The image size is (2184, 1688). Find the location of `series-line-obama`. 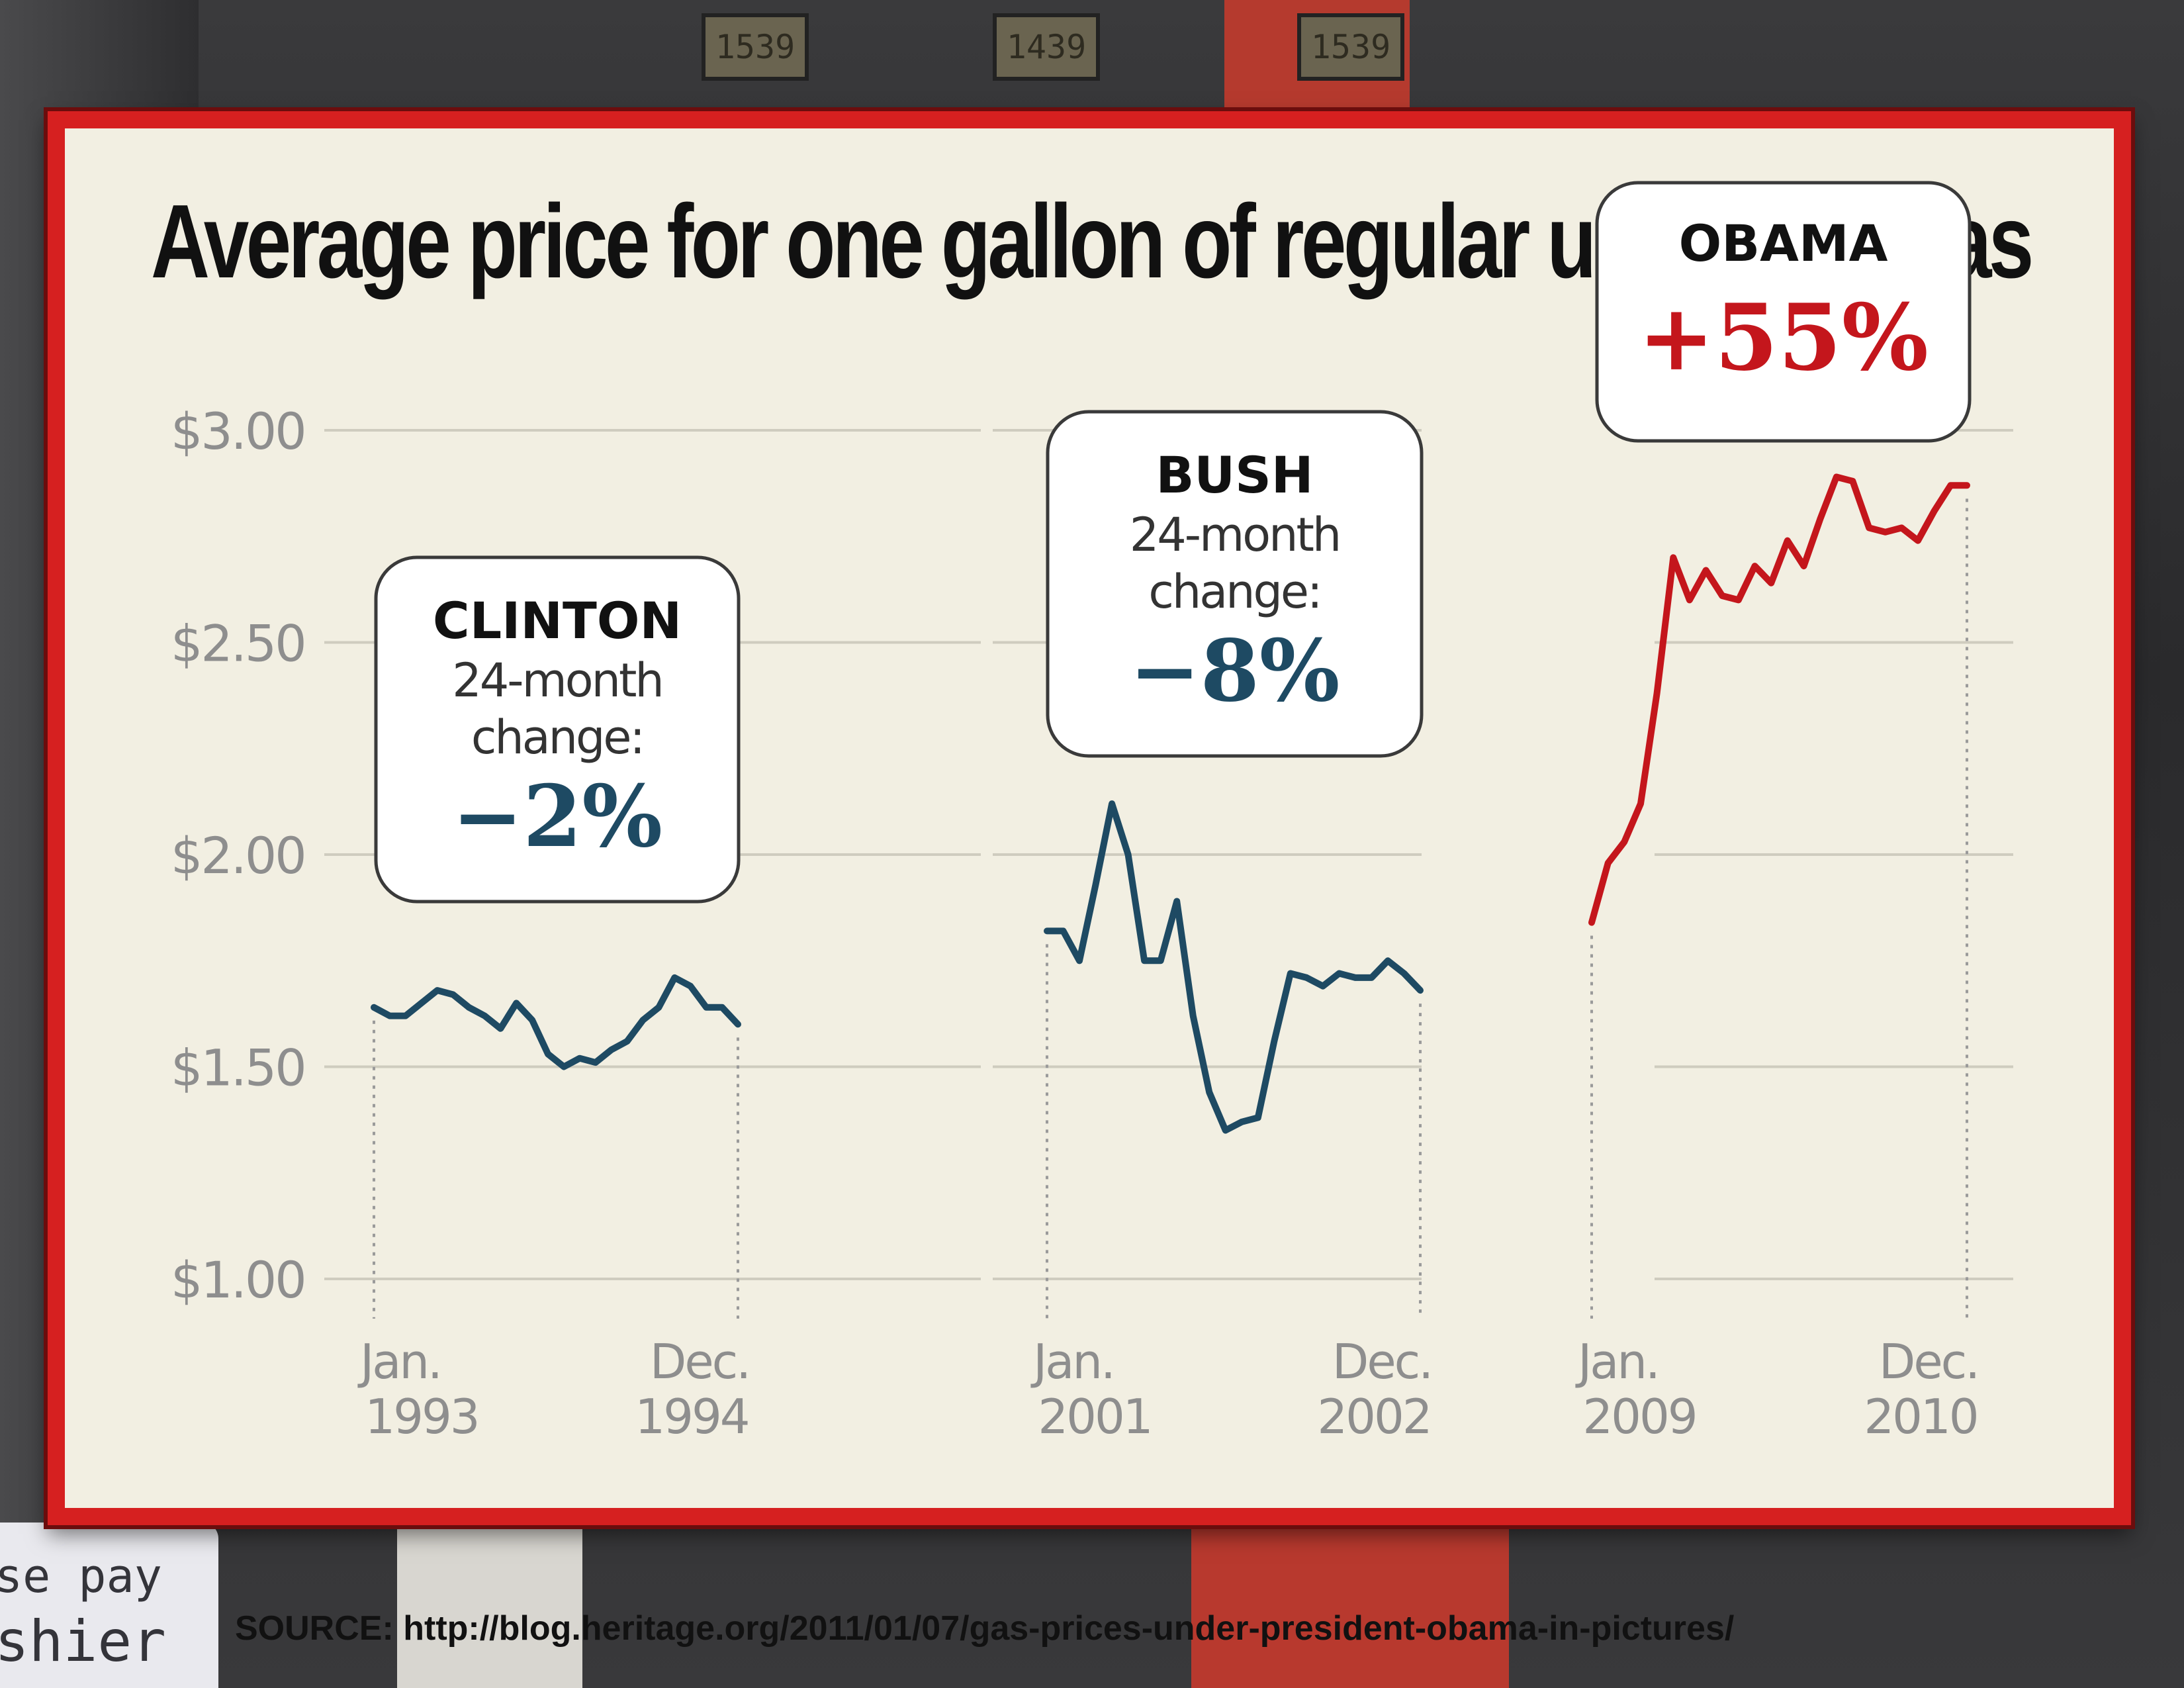

series-line-obama is located at coordinates (1779, 699).